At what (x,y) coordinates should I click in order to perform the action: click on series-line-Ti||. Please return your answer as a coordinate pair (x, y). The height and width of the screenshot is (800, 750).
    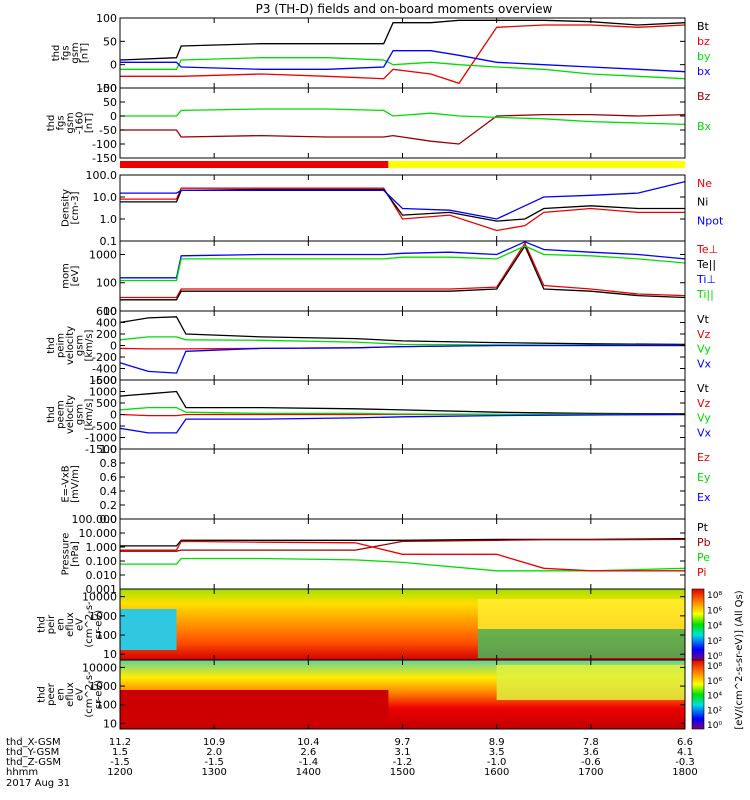
    Looking at the image, I should click on (403, 263).